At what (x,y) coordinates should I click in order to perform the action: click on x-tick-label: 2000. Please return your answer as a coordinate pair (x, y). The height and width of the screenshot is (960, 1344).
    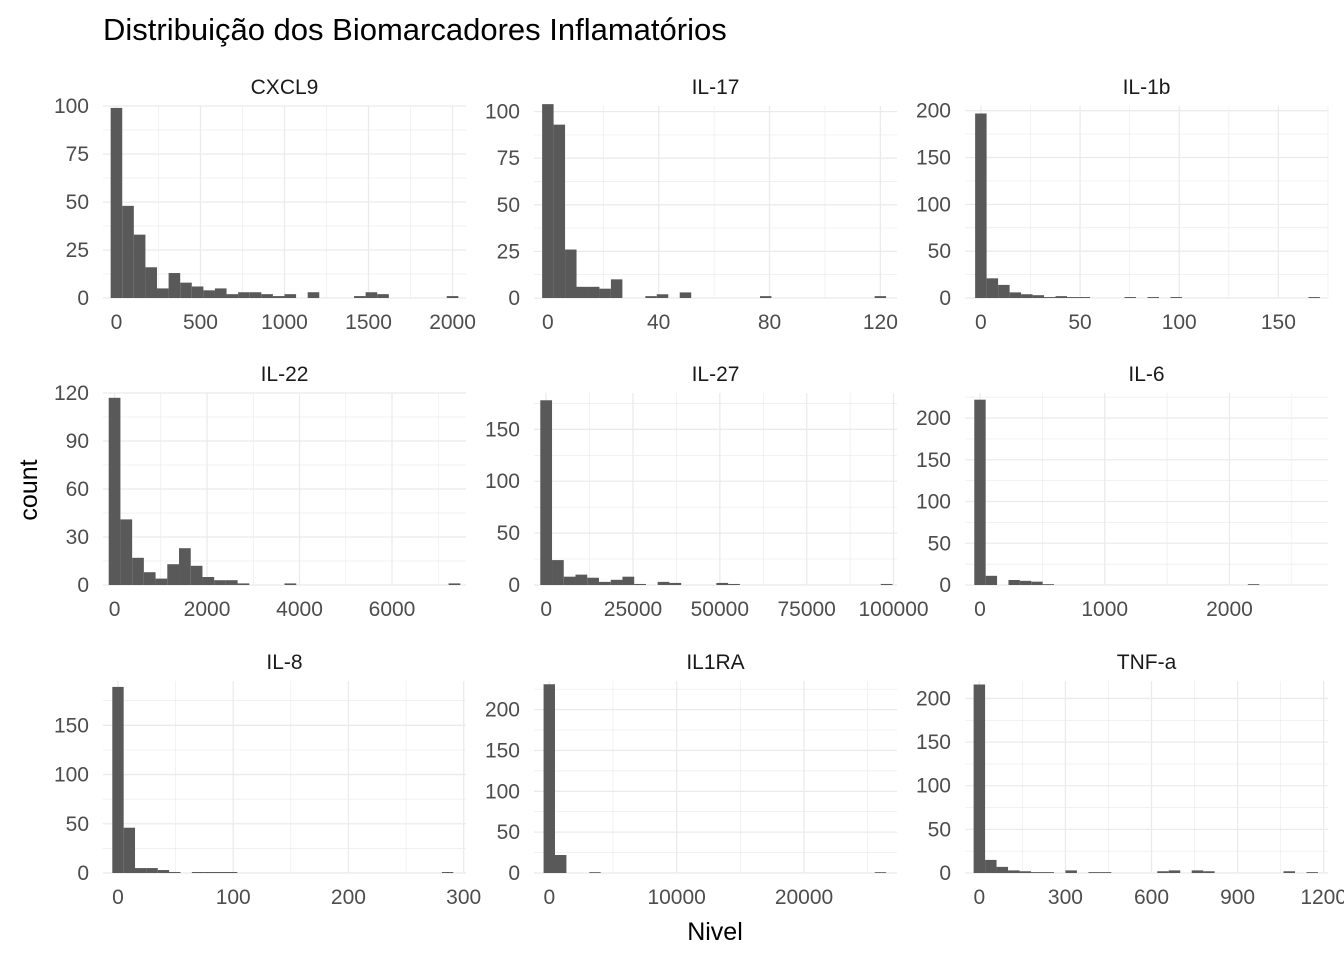
    Looking at the image, I should click on (207, 609).